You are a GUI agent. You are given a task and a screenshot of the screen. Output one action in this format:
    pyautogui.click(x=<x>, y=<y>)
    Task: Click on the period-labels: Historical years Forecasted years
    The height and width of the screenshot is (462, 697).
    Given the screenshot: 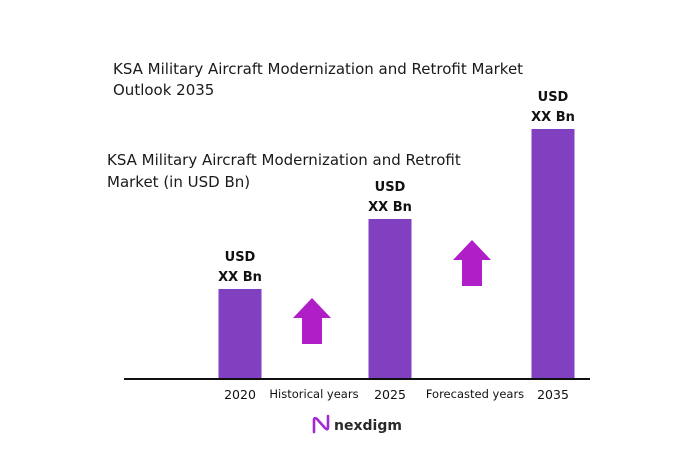 What is the action you would take?
    pyautogui.click(x=396, y=394)
    